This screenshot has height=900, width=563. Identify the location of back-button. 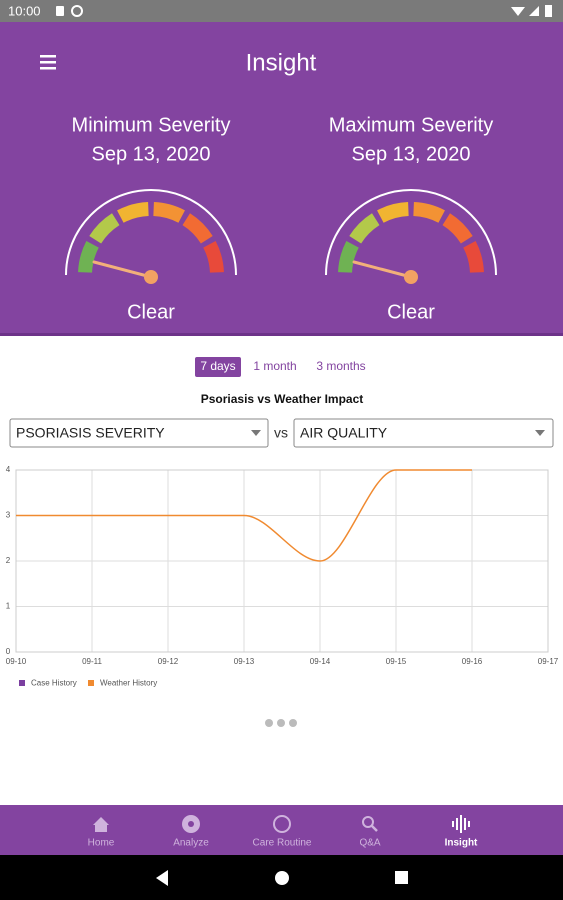
(162, 878).